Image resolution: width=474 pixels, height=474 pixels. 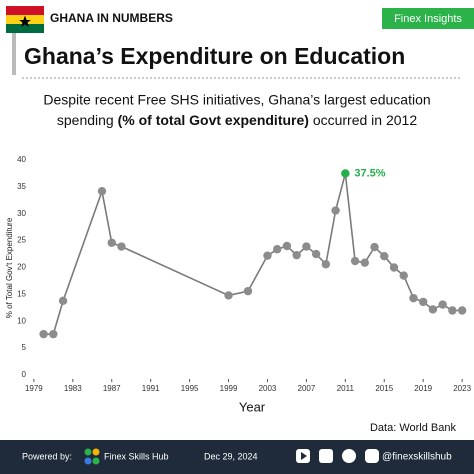 I want to click on y-tick-label: 35, so click(x=21, y=186).